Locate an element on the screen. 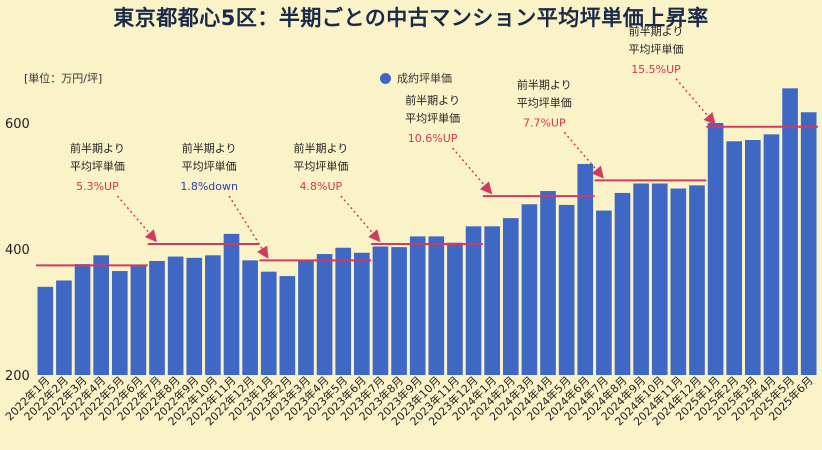  annotation-change: 10.6%UP is located at coordinates (433, 138).